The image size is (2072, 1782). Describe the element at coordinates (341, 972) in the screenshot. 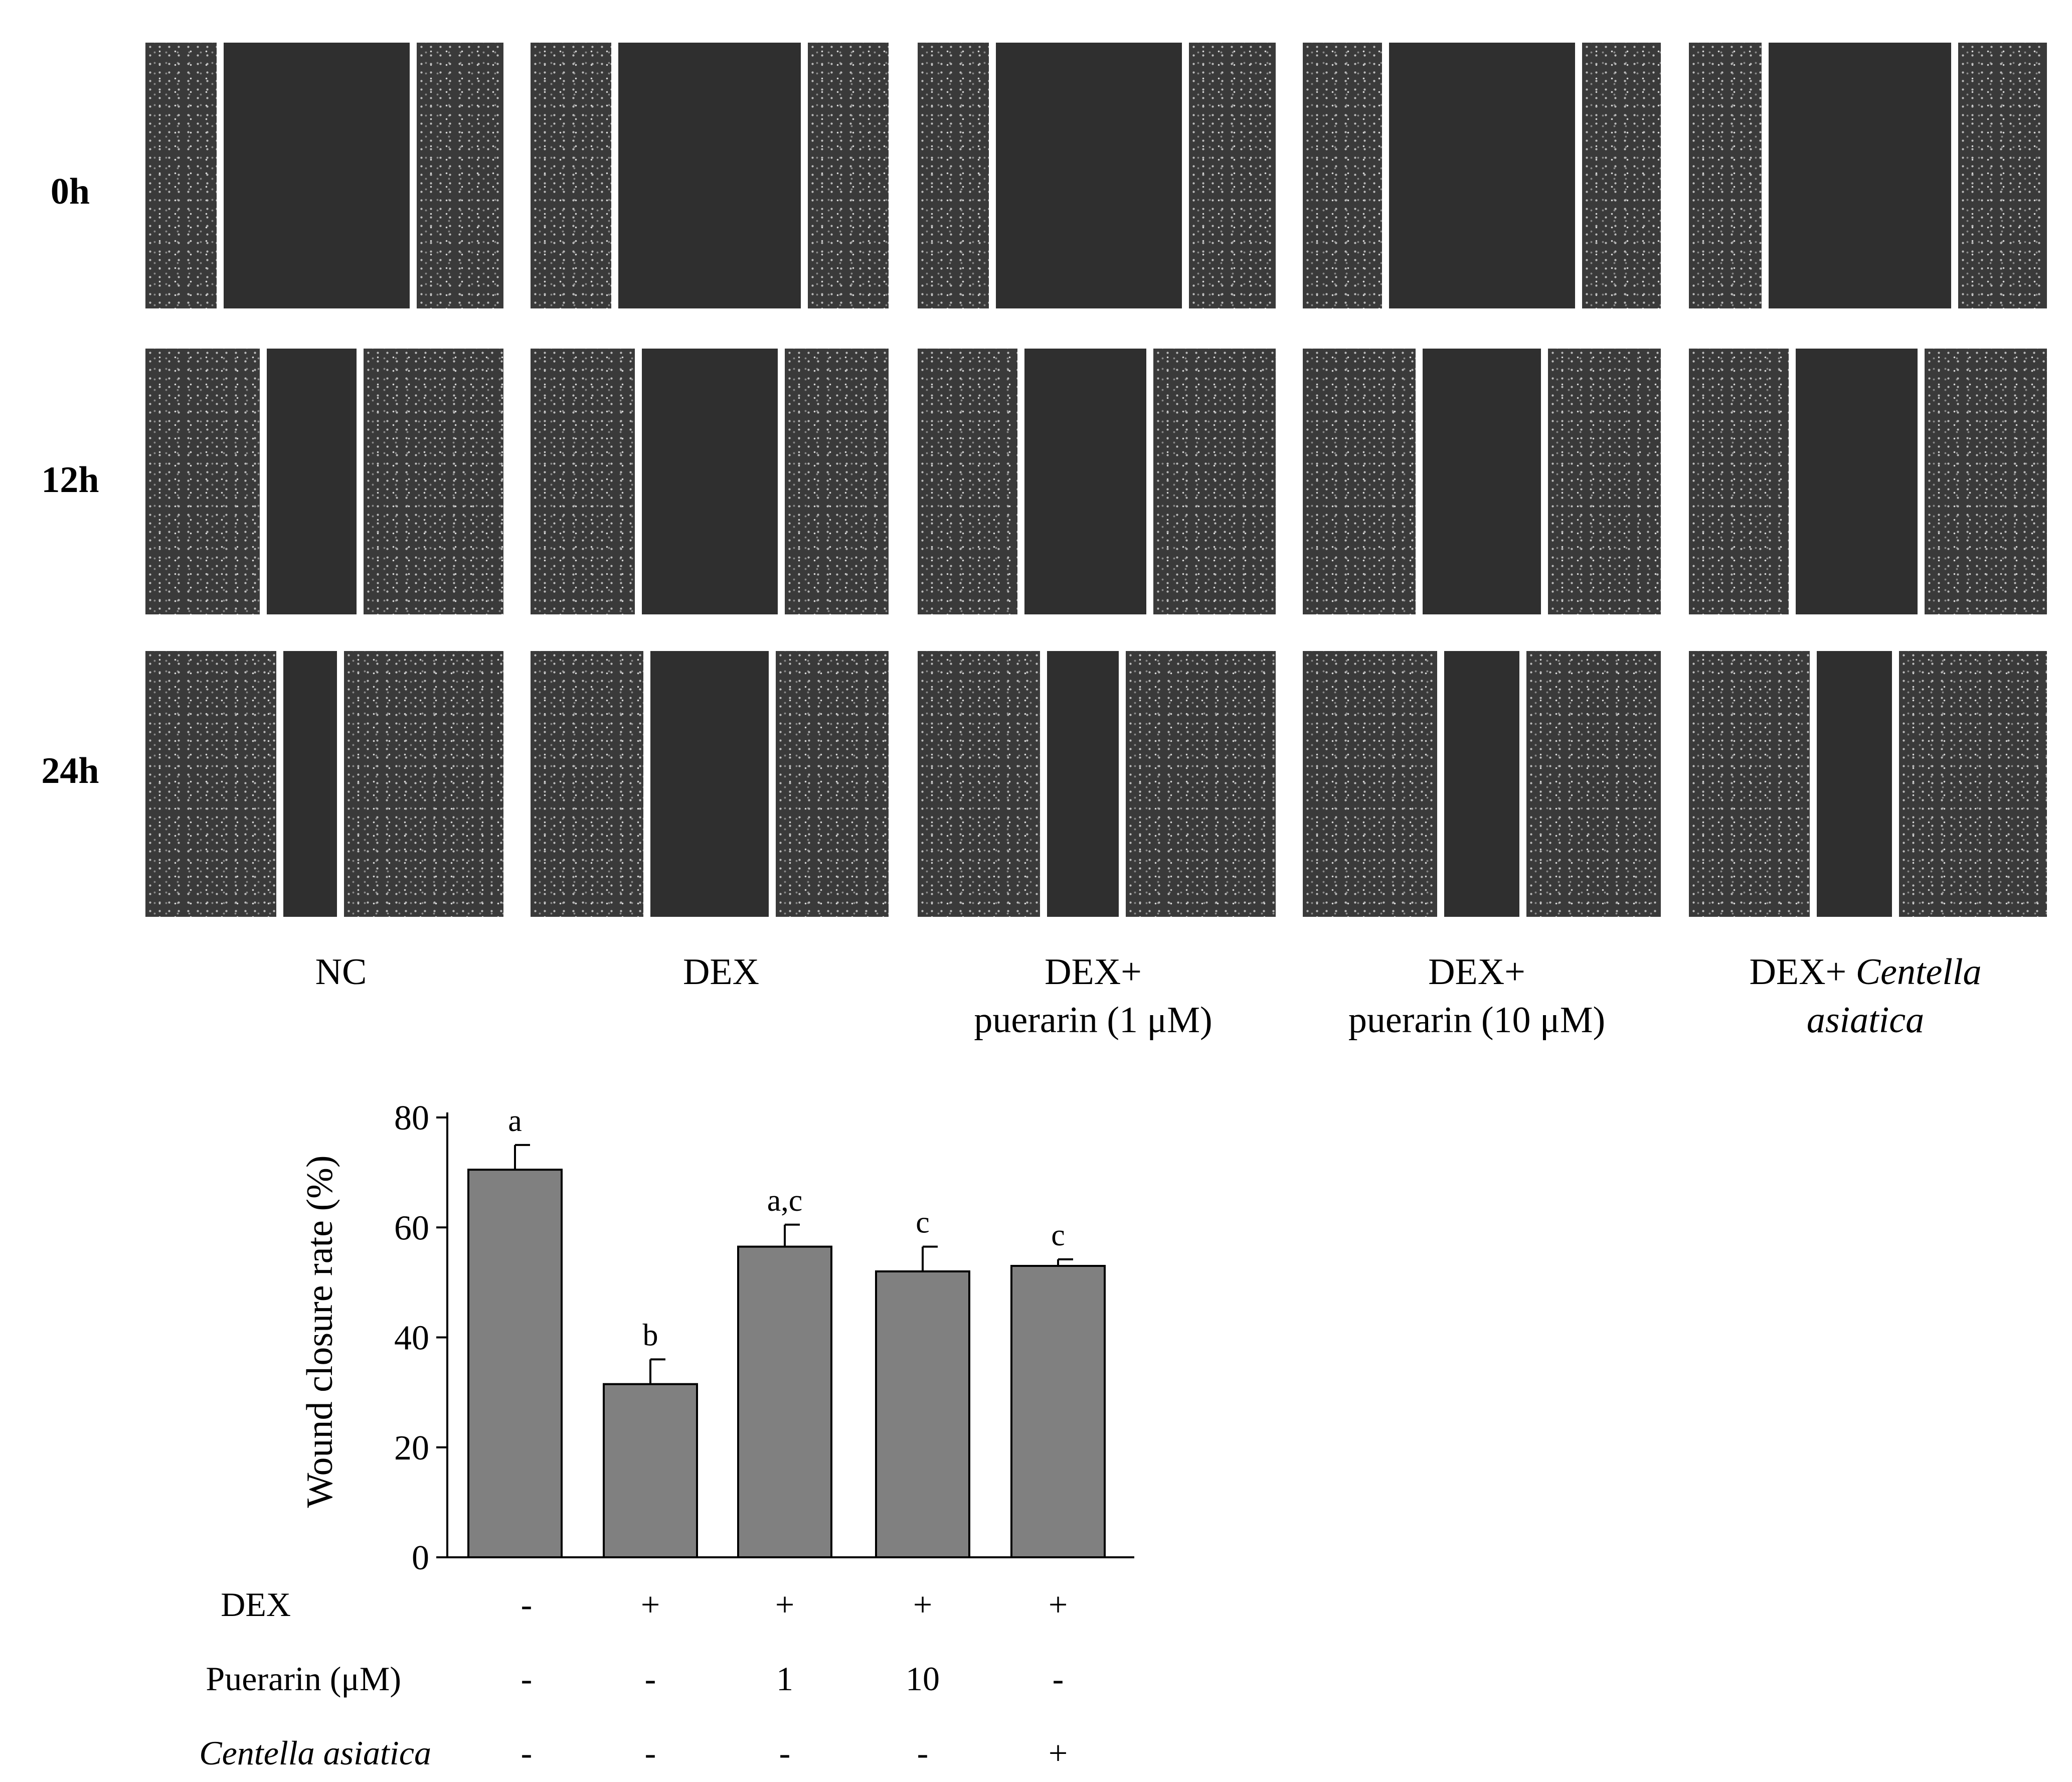

I see `column-label-nc: NC` at that location.